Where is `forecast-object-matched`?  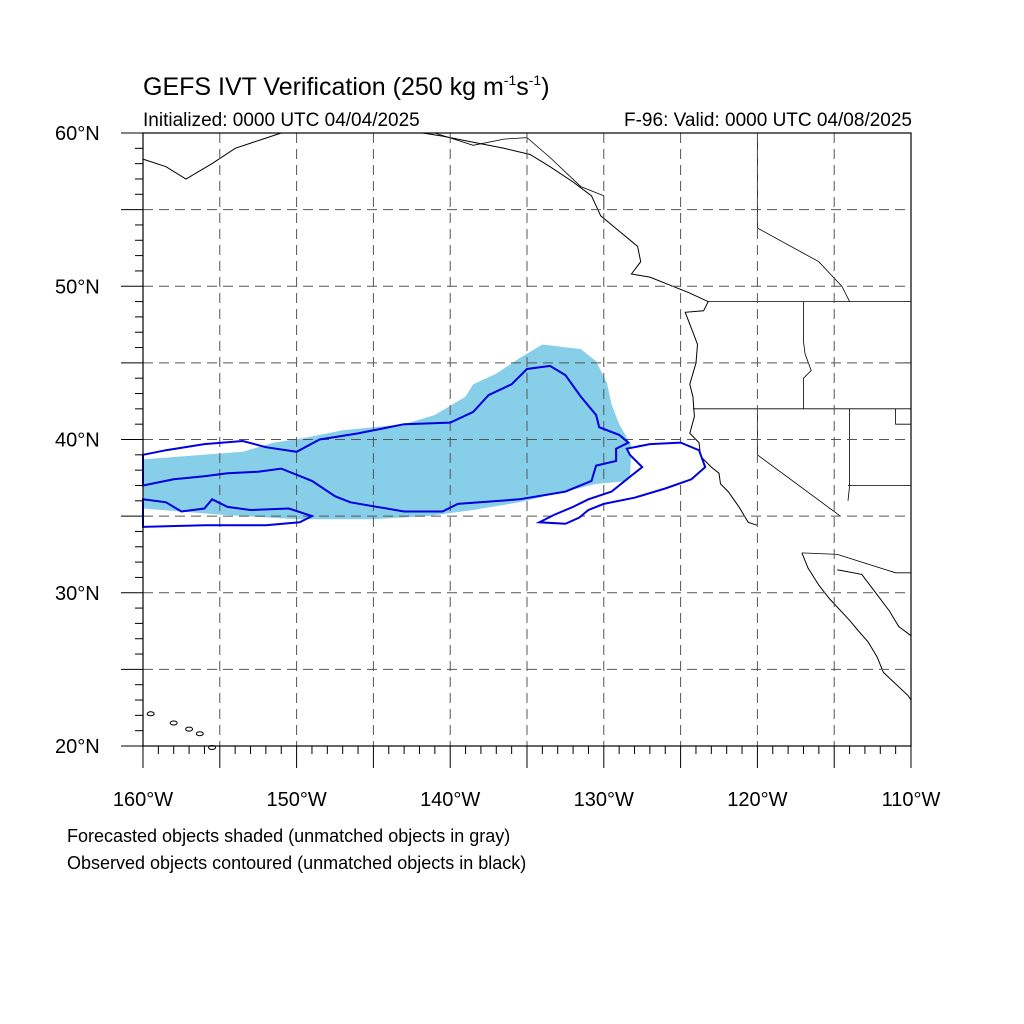
forecast-object-matched is located at coordinates (387, 432).